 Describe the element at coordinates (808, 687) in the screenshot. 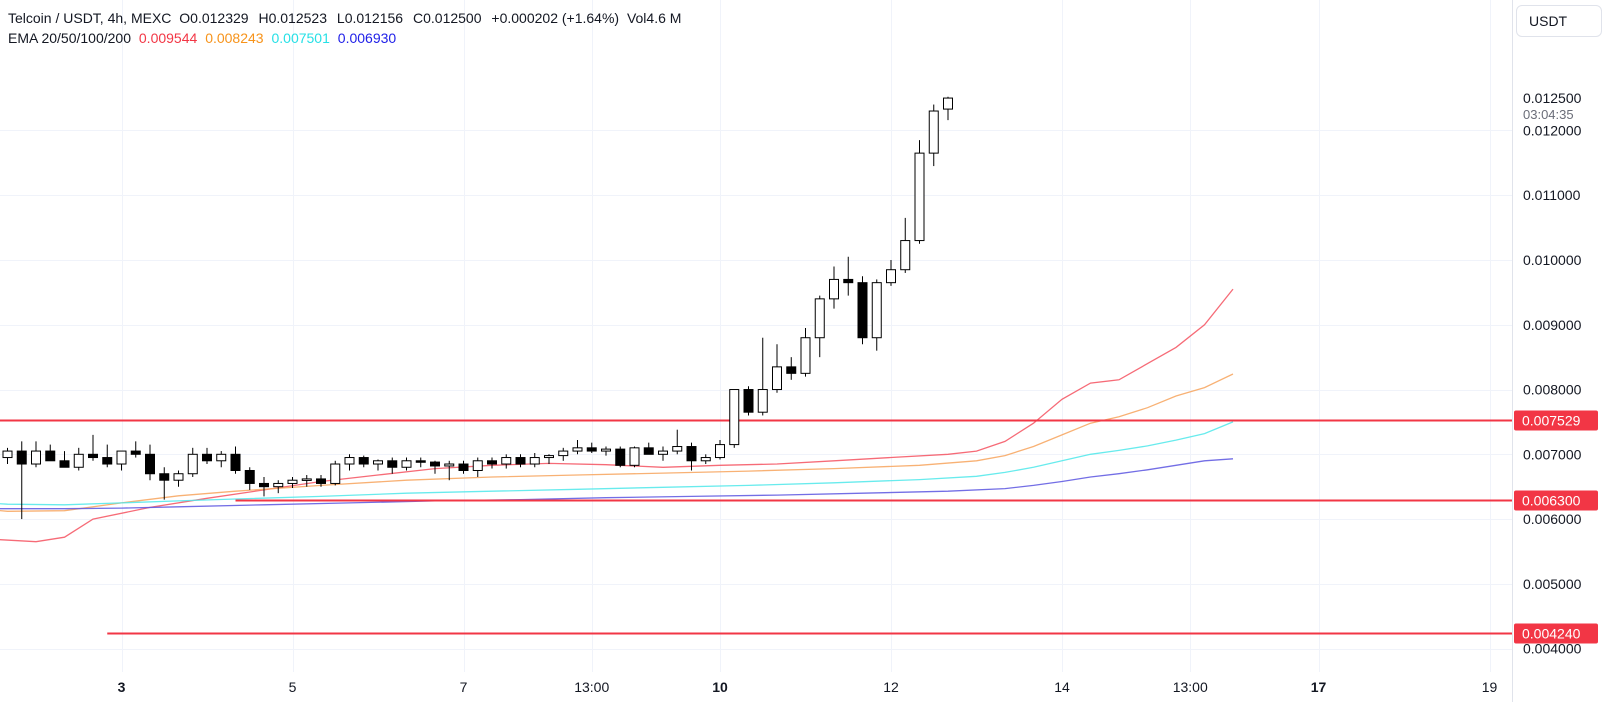

I see `time-axis: 3 5 7 13:00 10 12 14 13:00 17 19` at that location.